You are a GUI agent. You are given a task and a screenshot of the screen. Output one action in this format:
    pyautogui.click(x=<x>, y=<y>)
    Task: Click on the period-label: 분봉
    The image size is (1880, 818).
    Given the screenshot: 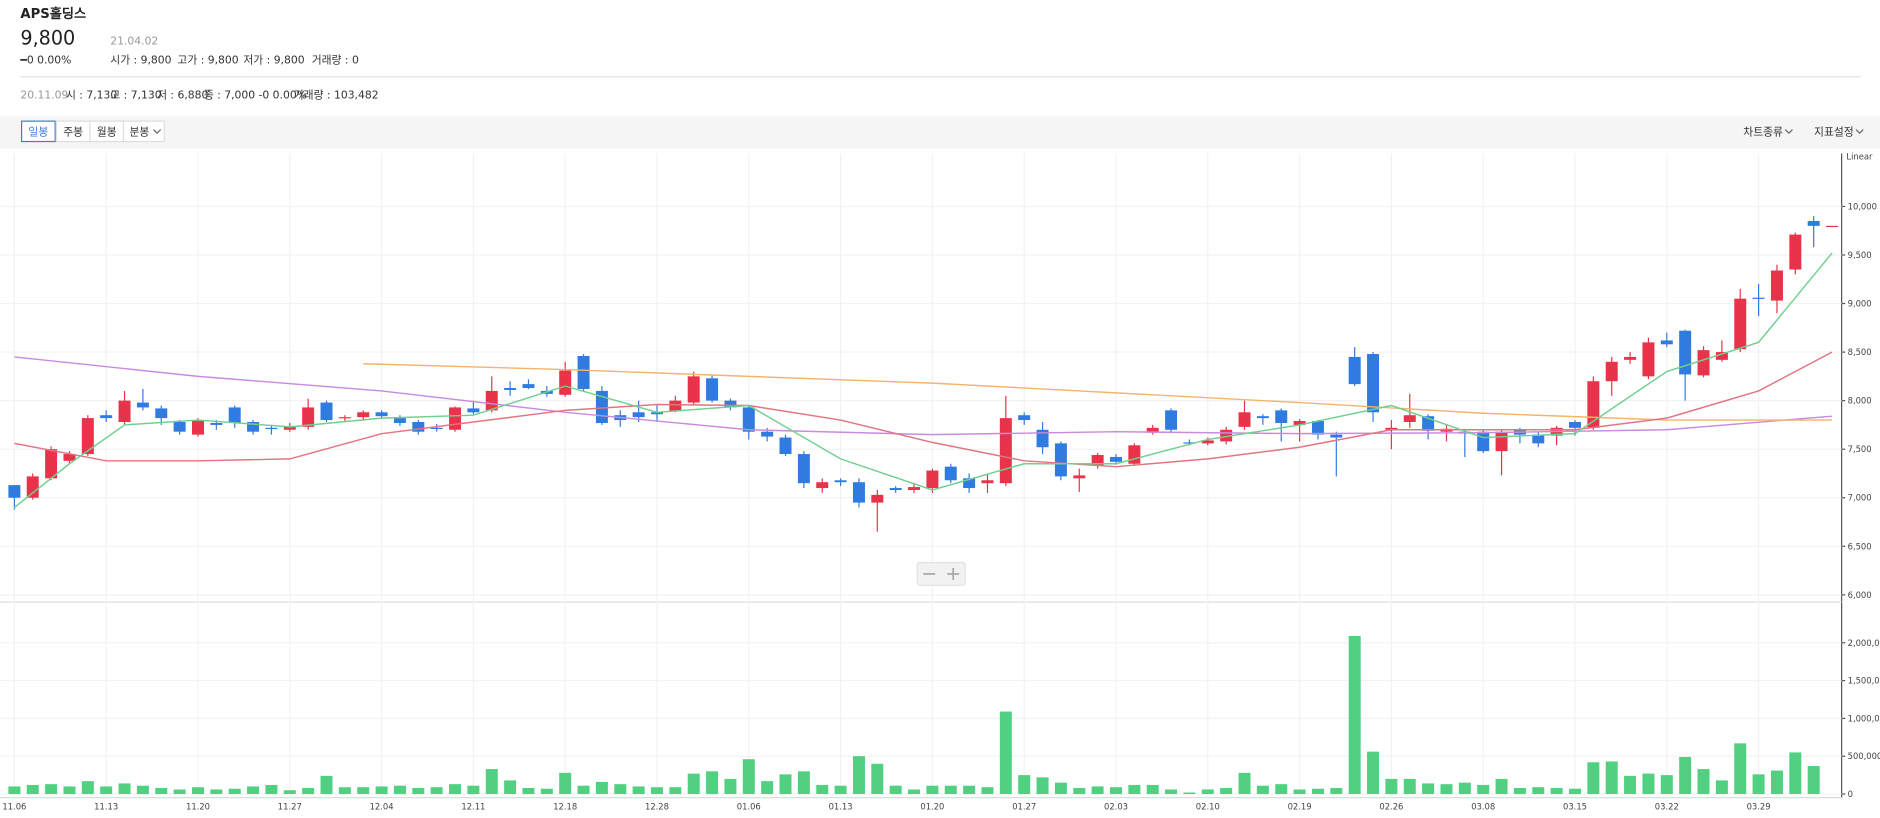 What is the action you would take?
    pyautogui.click(x=139, y=132)
    